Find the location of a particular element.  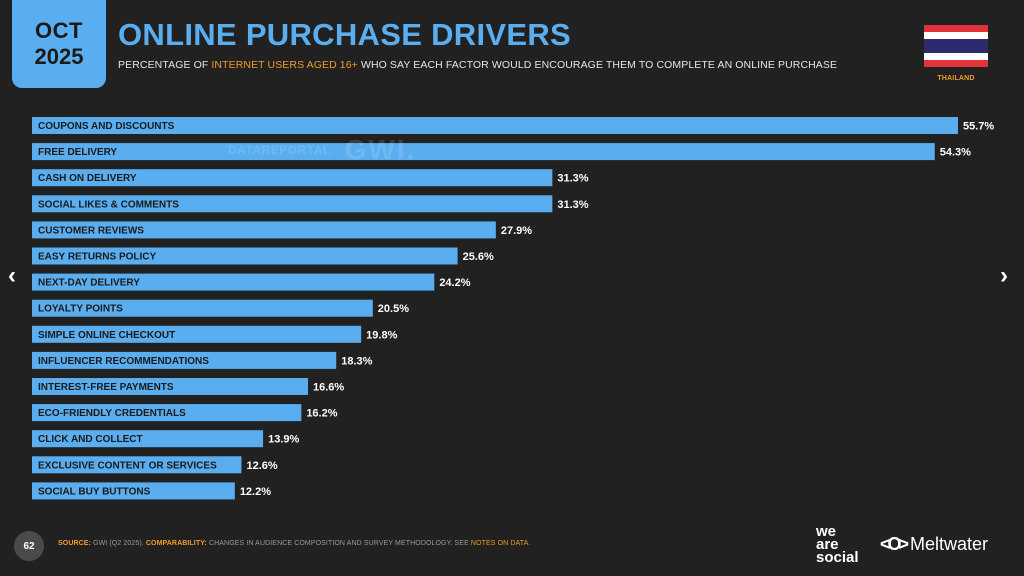

meltwater-icon: <O> is located at coordinates (894, 544).